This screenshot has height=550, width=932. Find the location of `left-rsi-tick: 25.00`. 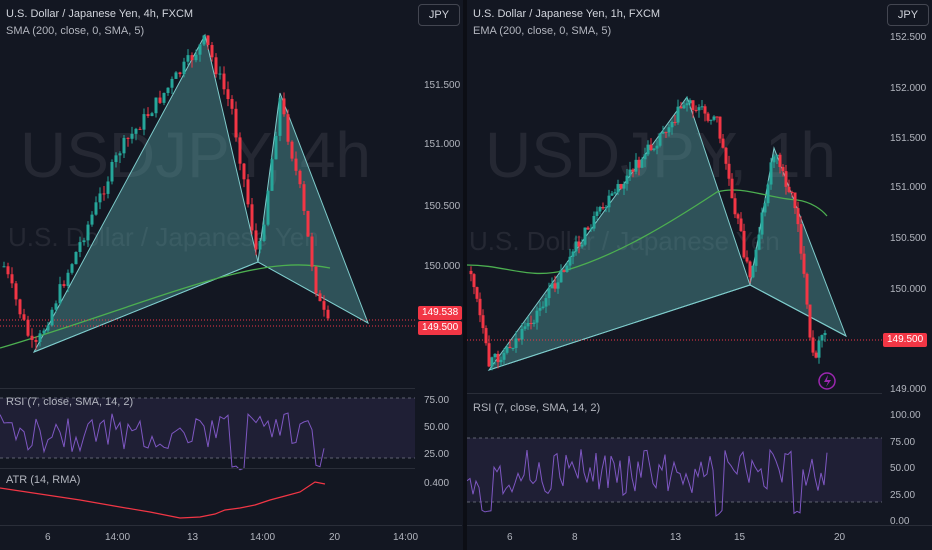

left-rsi-tick: 25.00 is located at coordinates (437, 454).